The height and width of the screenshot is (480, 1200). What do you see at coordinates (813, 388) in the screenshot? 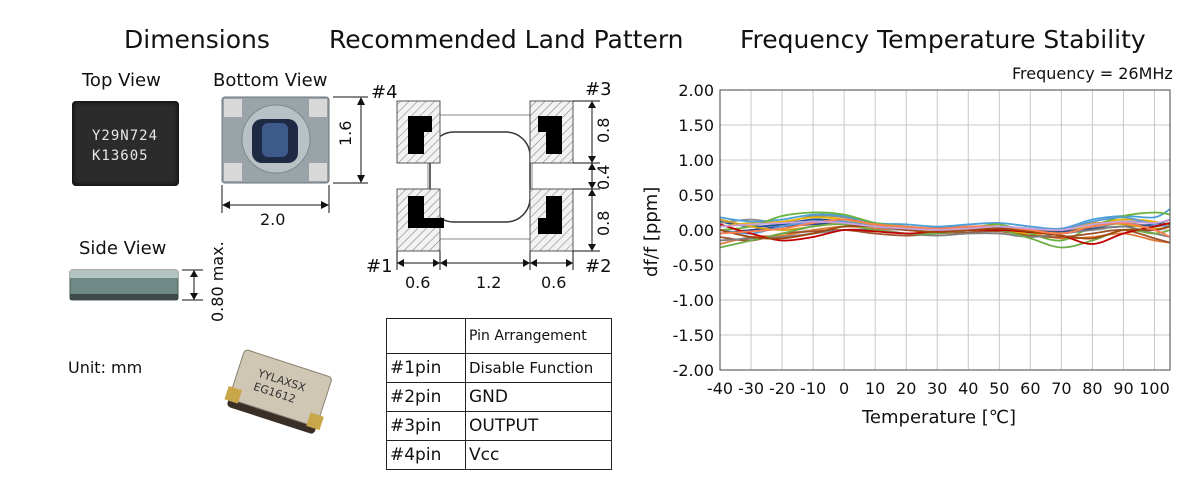
I see `x-tick-label: -10` at bounding box center [813, 388].